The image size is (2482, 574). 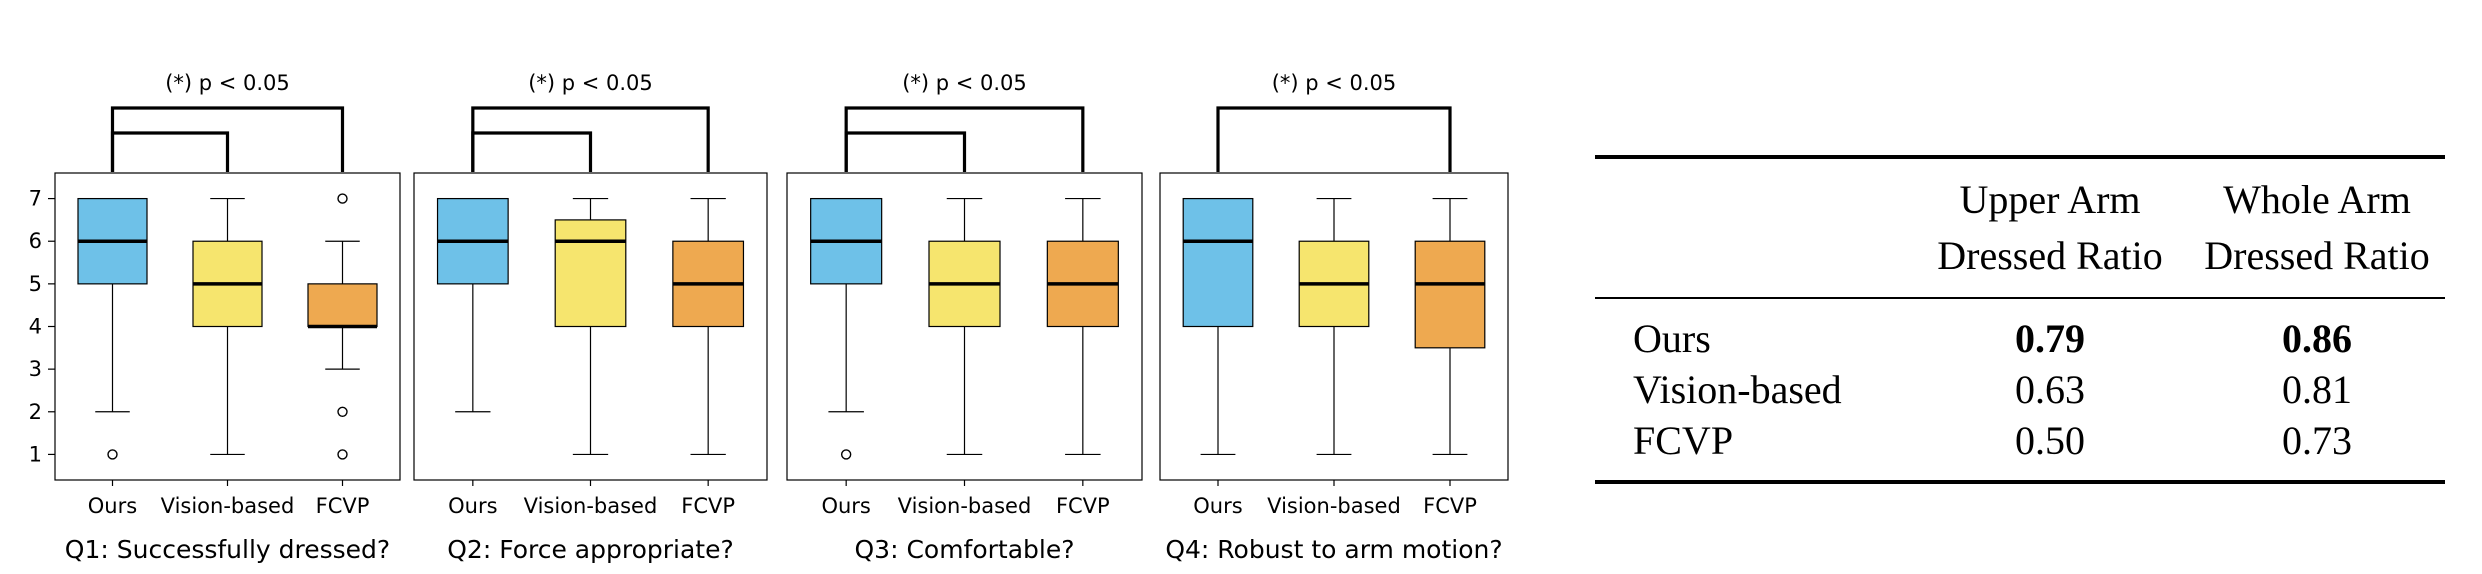 I want to click on upper-arm-value: 0.50, so click(x=2050, y=440).